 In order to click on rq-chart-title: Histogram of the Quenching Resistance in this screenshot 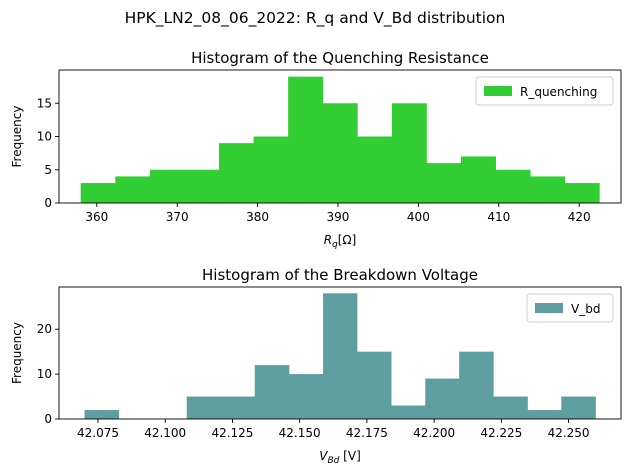, I will do `click(340, 58)`.